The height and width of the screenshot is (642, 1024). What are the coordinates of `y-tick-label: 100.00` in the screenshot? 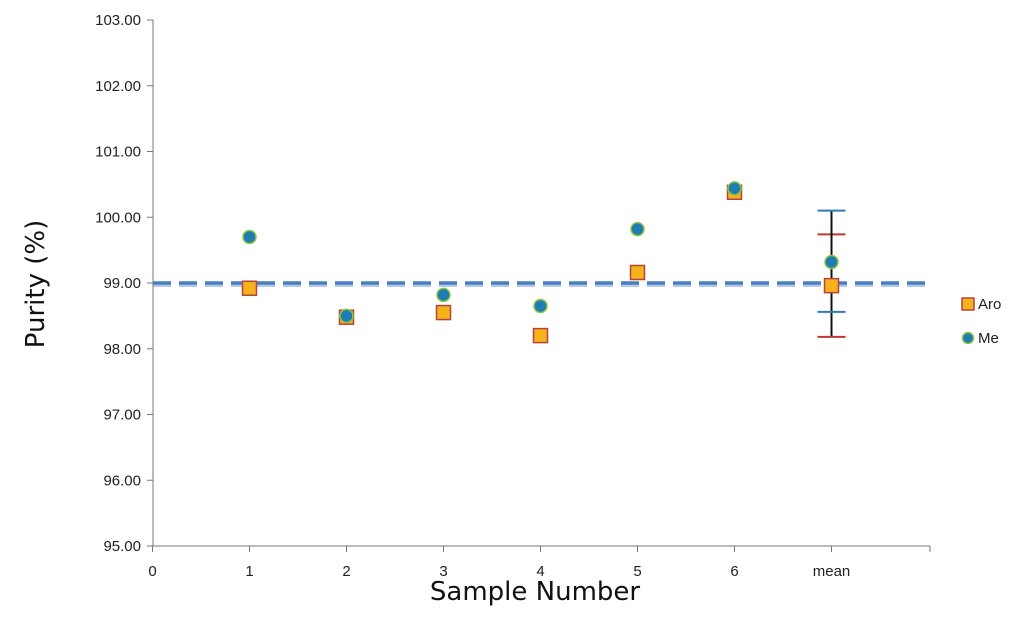 It's located at (118, 217).